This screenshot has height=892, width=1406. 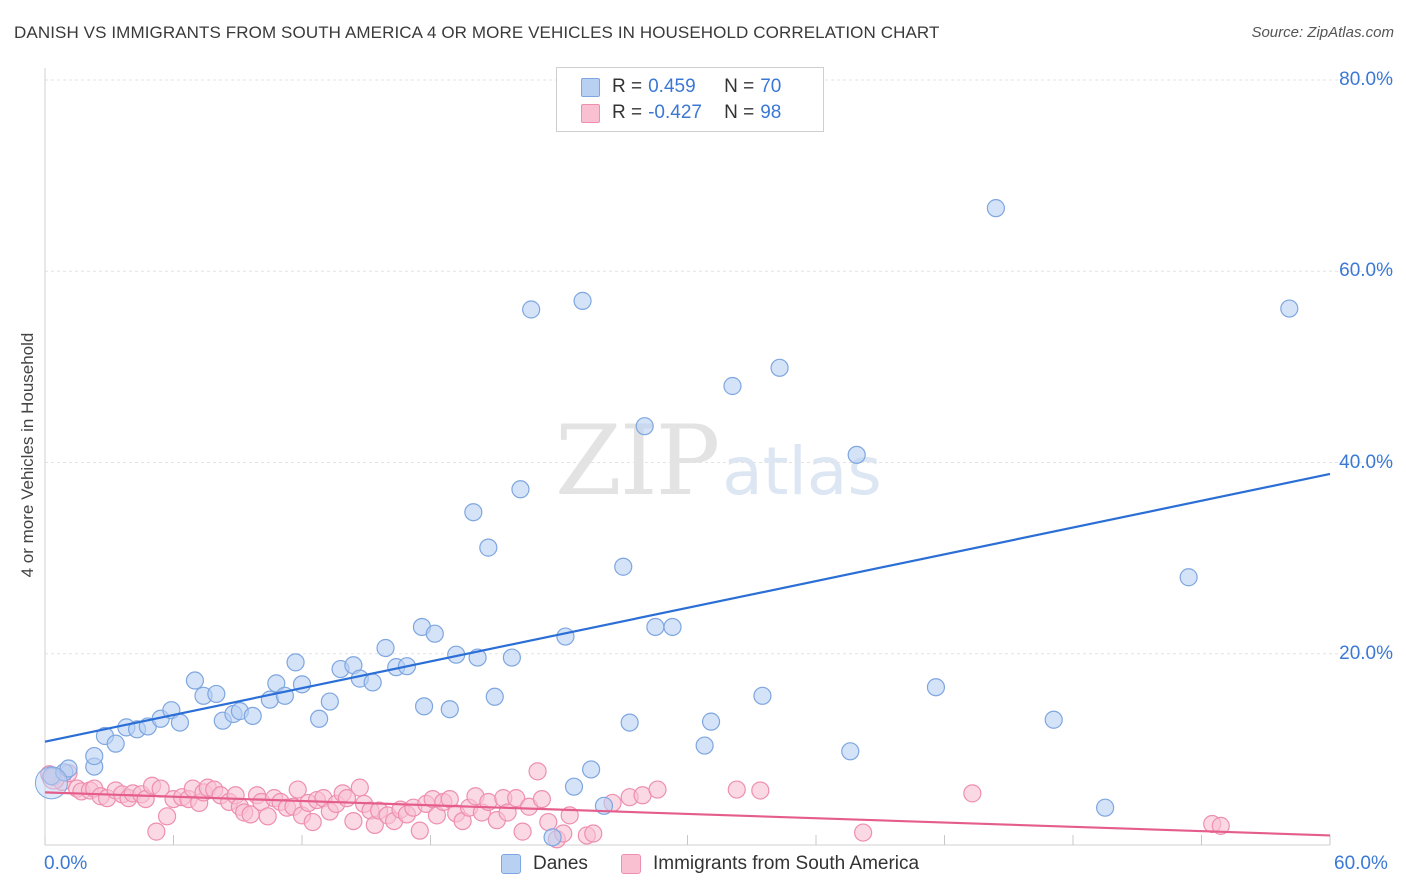 I want to click on immigrants-swatch, so click(x=590, y=113).